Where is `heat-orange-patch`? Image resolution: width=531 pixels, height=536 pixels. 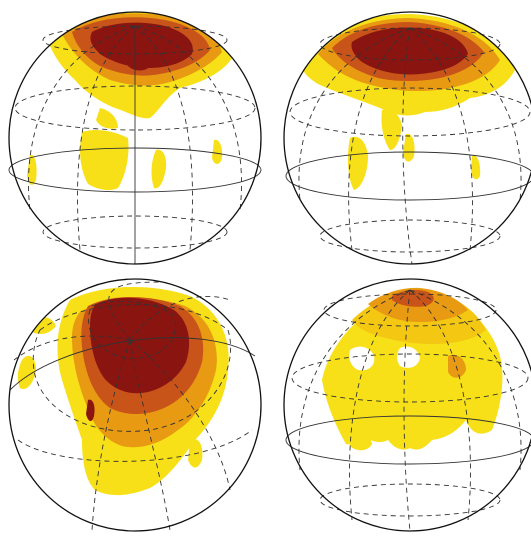 heat-orange-patch is located at coordinates (457, 366).